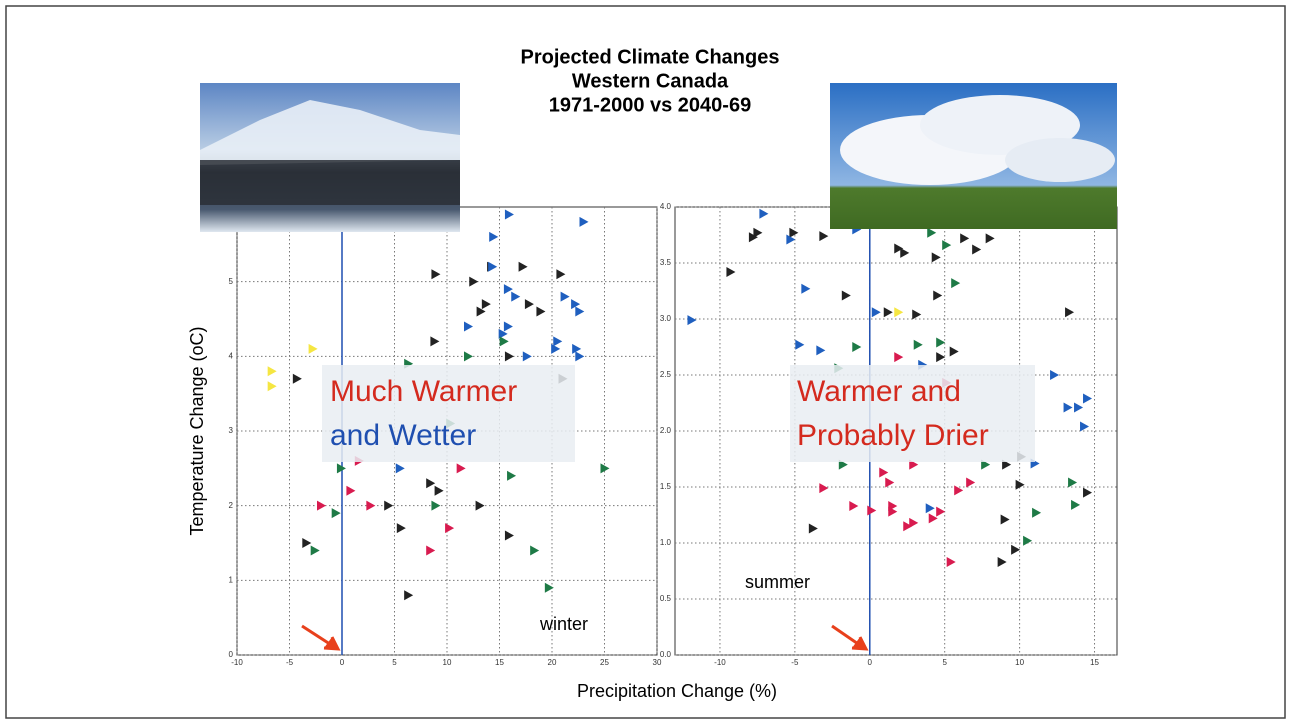 The width and height of the screenshot is (1292, 724). Describe the element at coordinates (423, 391) in the screenshot. I see `annotation: Much Warmer` at that location.